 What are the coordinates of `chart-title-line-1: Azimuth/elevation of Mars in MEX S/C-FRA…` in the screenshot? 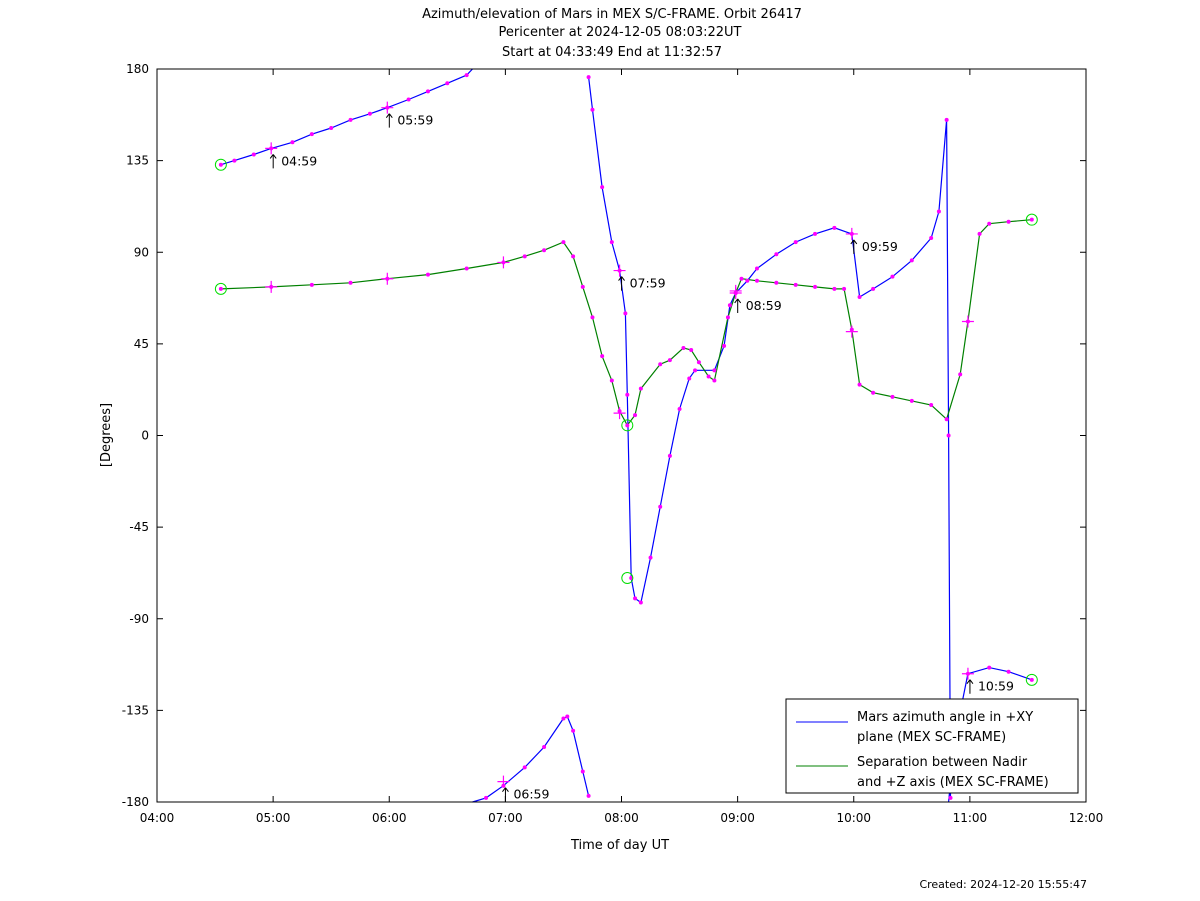 It's located at (612, 14).